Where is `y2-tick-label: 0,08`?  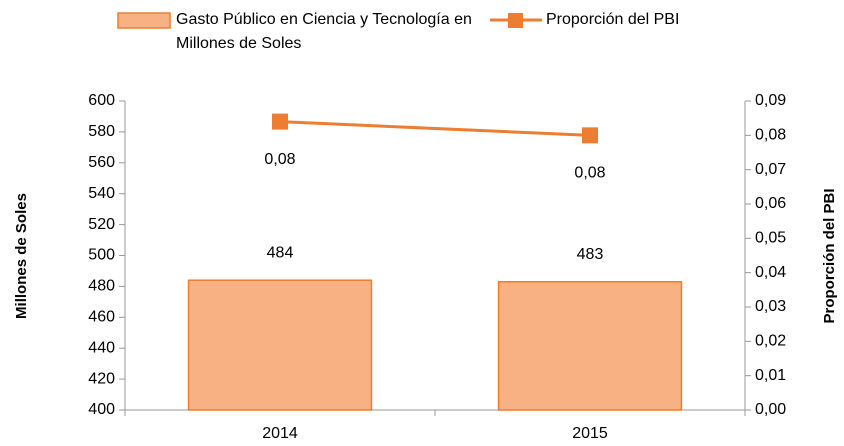
y2-tick-label: 0,08 is located at coordinates (770, 135).